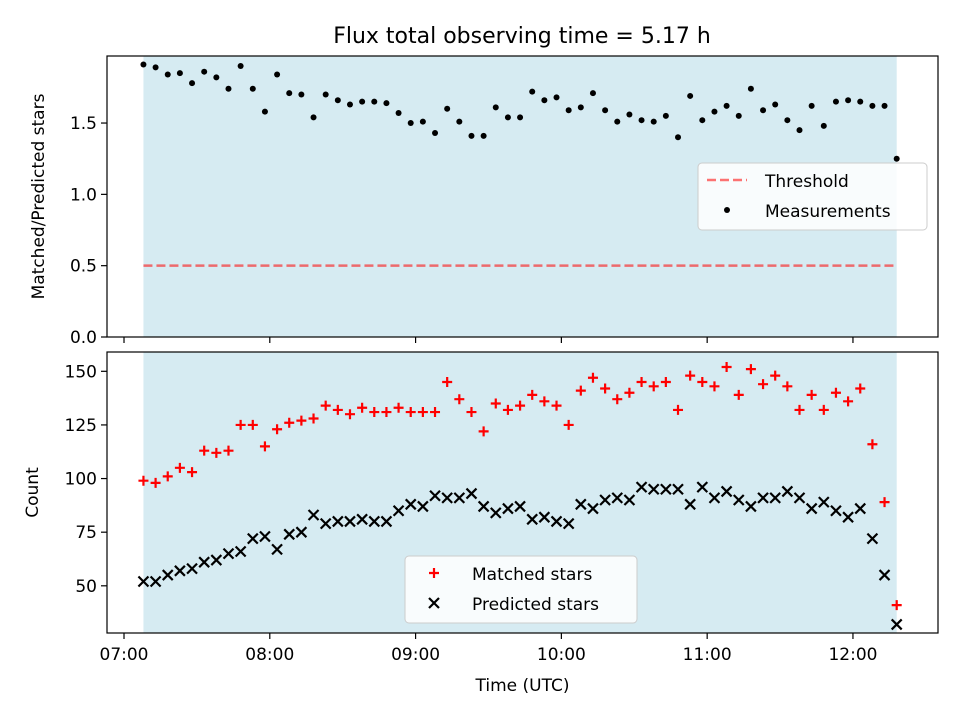  I want to click on legend-matched-swatch, so click(434, 573).